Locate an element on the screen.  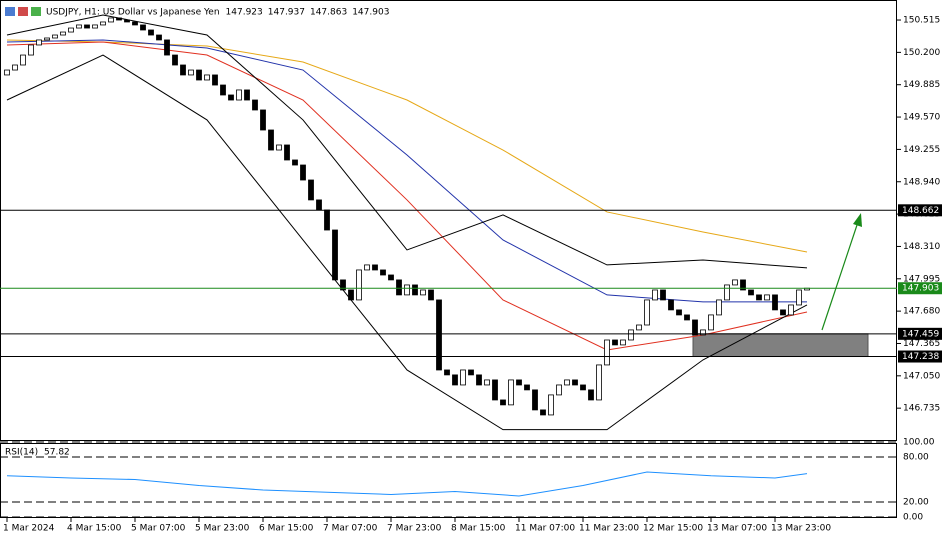
y-tick-label: 147.050 is located at coordinates (921, 376).